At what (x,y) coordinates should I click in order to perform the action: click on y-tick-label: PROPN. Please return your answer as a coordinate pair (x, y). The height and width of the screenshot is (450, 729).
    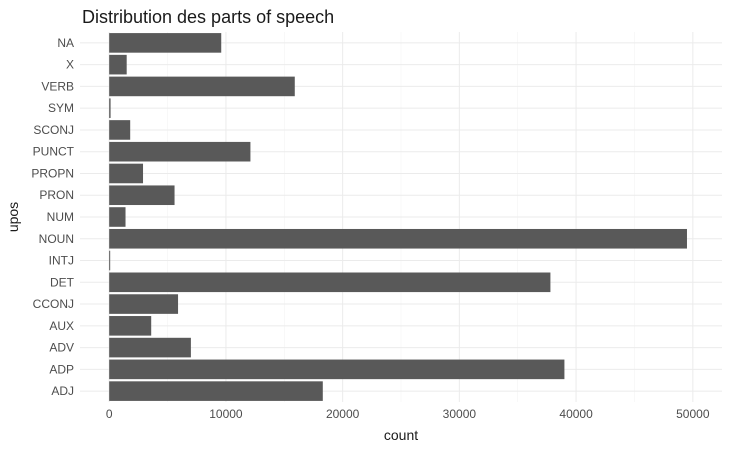
    Looking at the image, I should click on (52, 173).